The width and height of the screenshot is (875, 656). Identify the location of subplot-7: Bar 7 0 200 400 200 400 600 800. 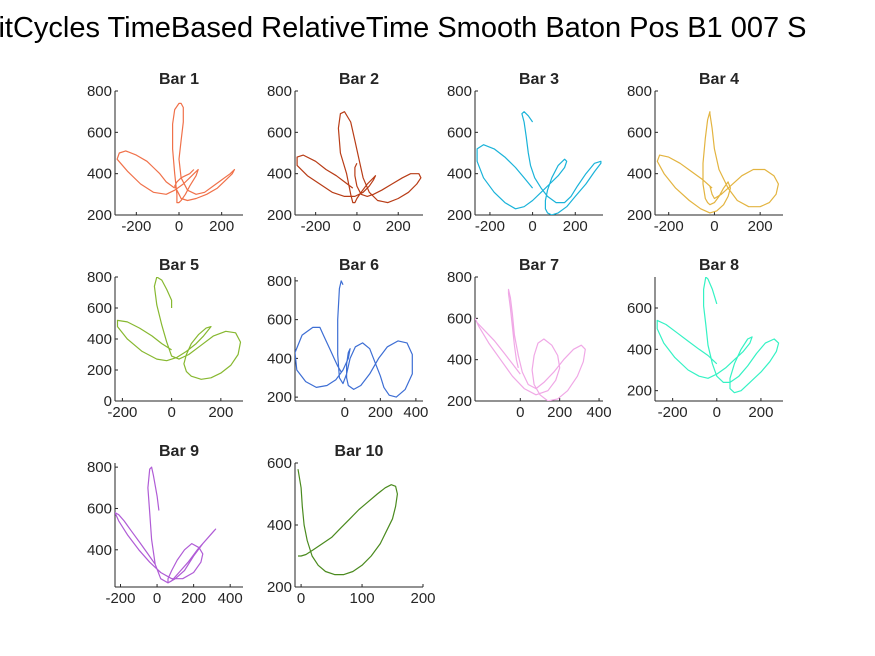
(529, 339).